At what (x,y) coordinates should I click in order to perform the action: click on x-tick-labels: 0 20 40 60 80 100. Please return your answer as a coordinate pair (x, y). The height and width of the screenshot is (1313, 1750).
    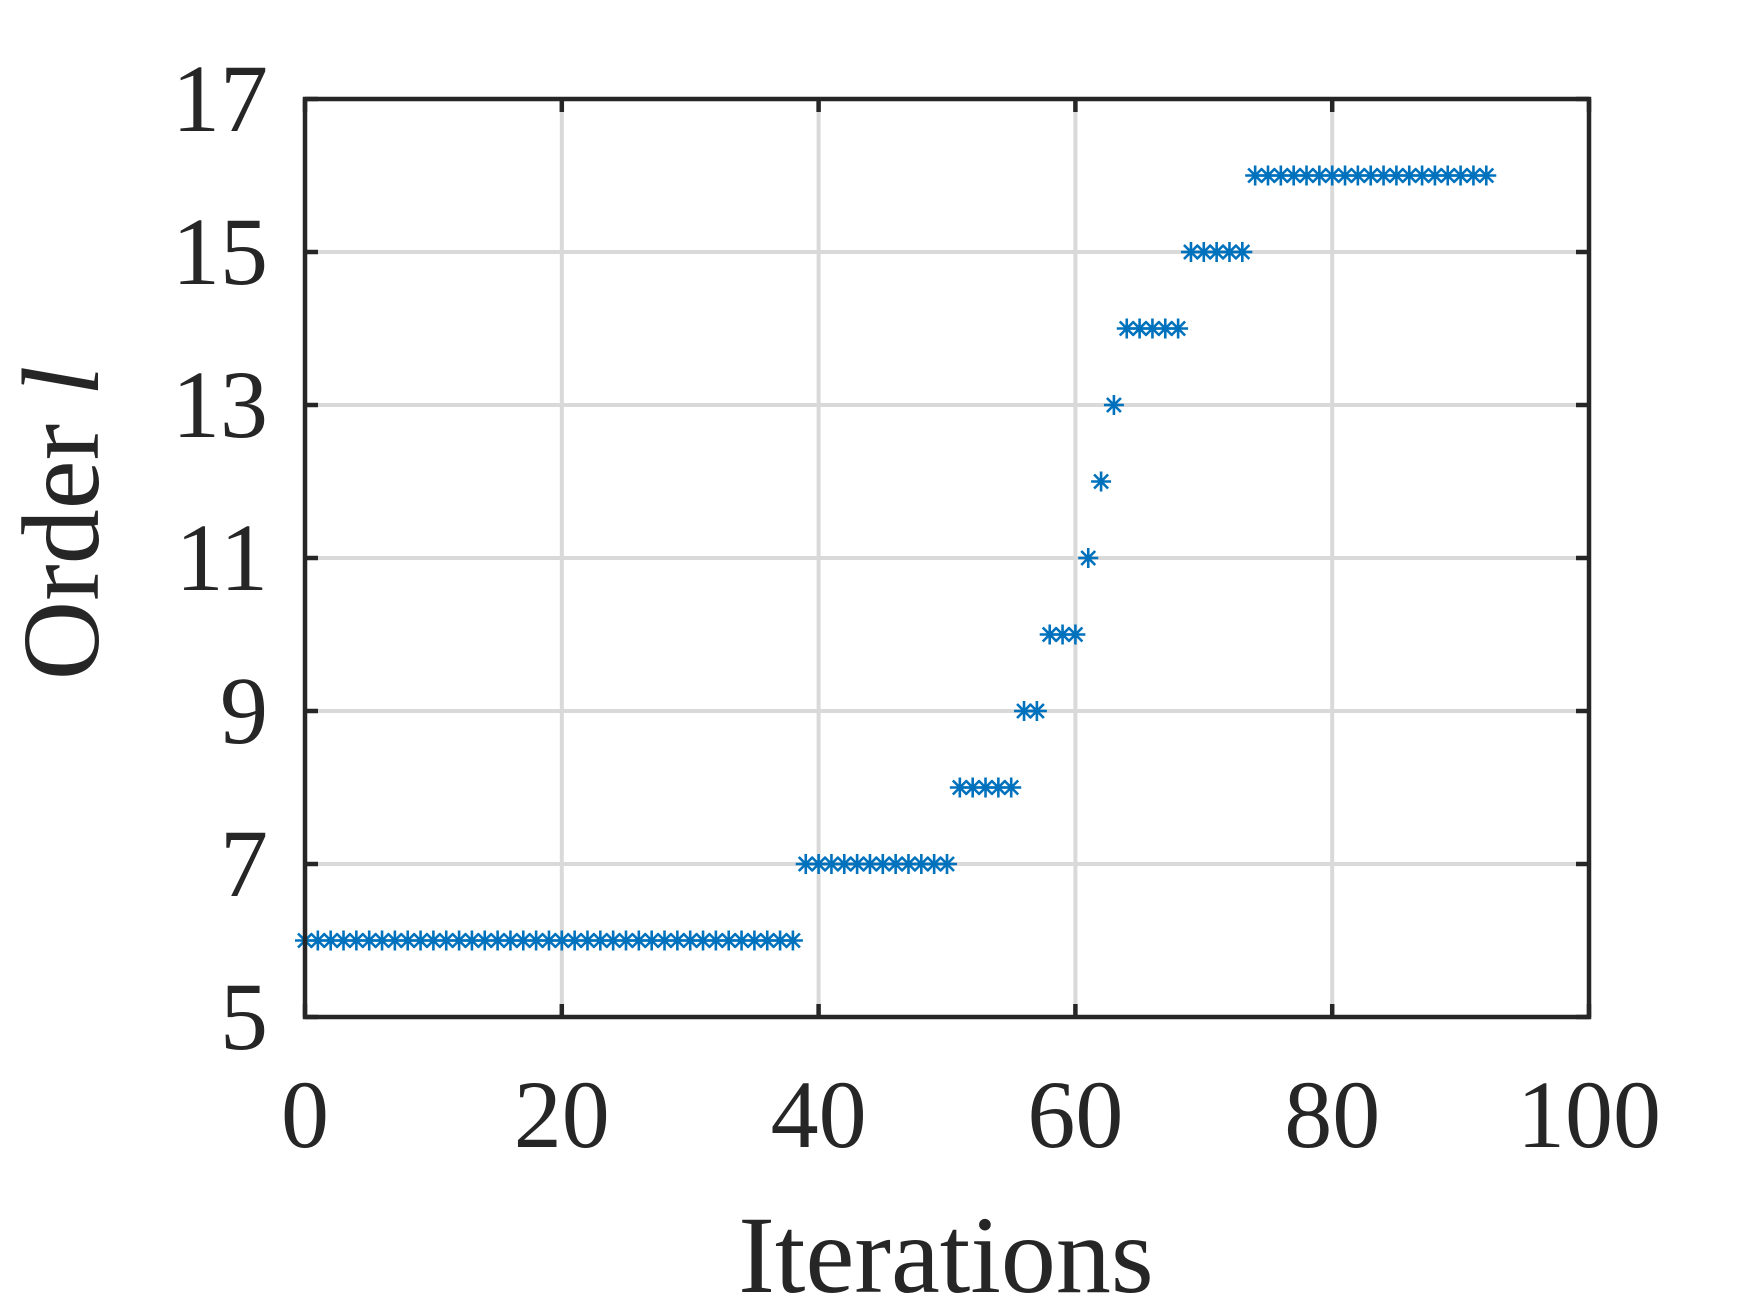
    Looking at the image, I should click on (971, 1114).